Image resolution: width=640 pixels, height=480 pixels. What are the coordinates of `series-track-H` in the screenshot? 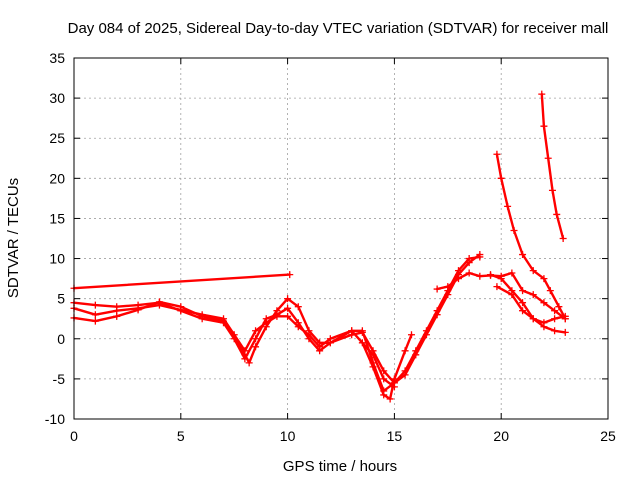 It's located at (531, 236).